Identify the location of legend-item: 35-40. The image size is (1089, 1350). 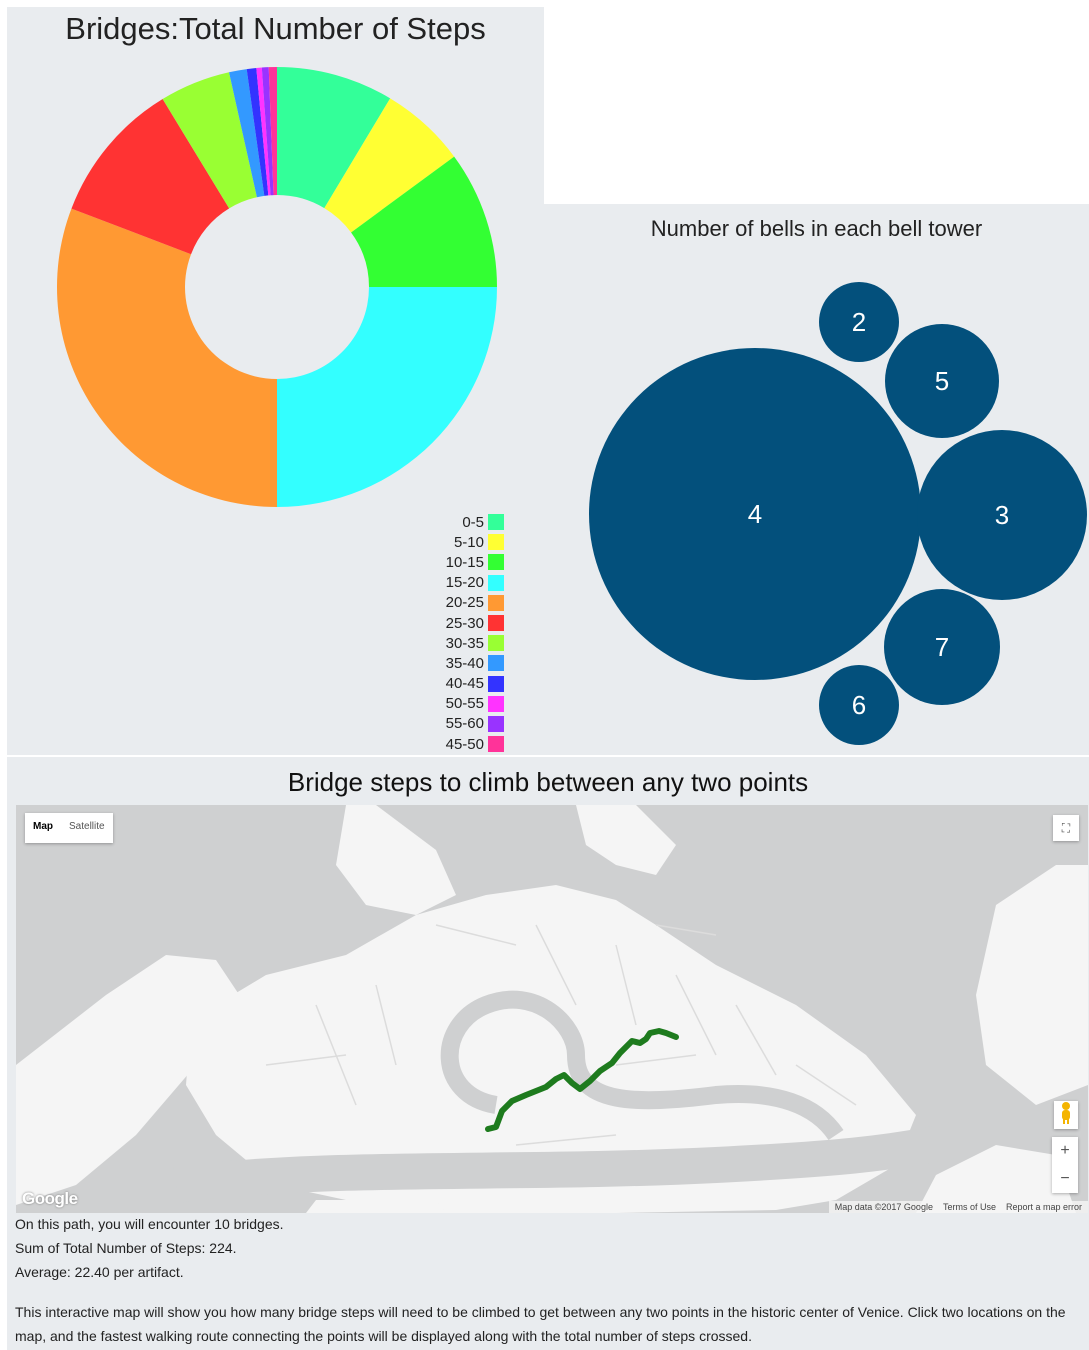
(463, 663).